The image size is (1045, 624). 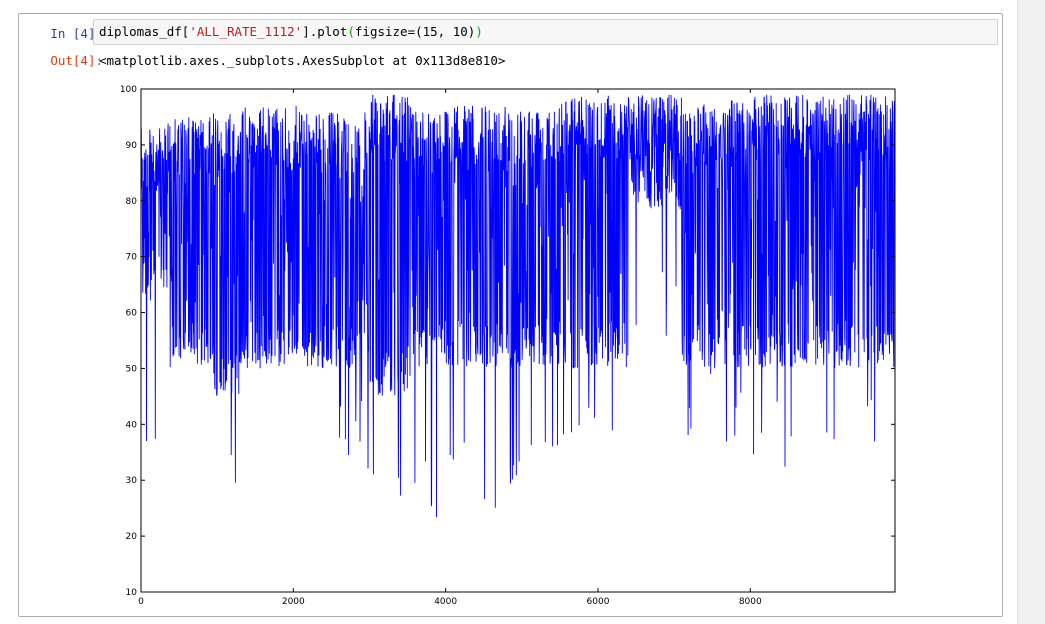 What do you see at coordinates (76, 60) in the screenshot?
I see `output-prompt: Out[4]:` at bounding box center [76, 60].